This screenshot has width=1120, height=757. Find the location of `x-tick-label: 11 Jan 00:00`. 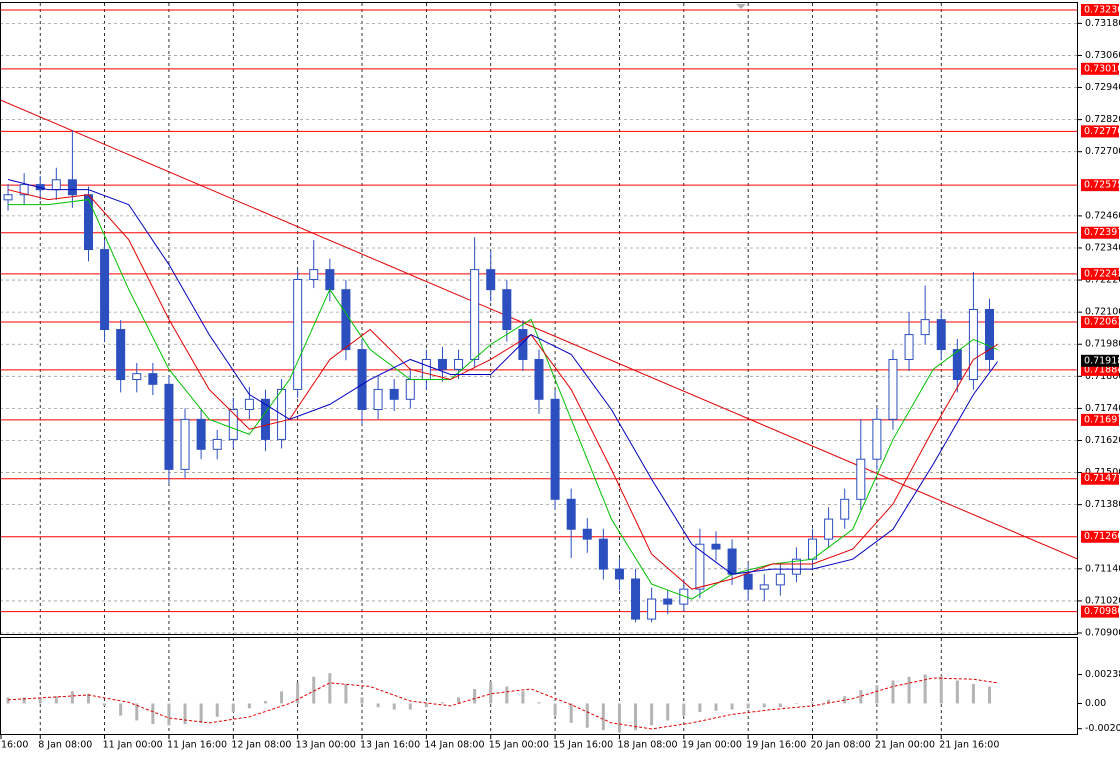

x-tick-label: 11 Jan 00:00 is located at coordinates (133, 745).